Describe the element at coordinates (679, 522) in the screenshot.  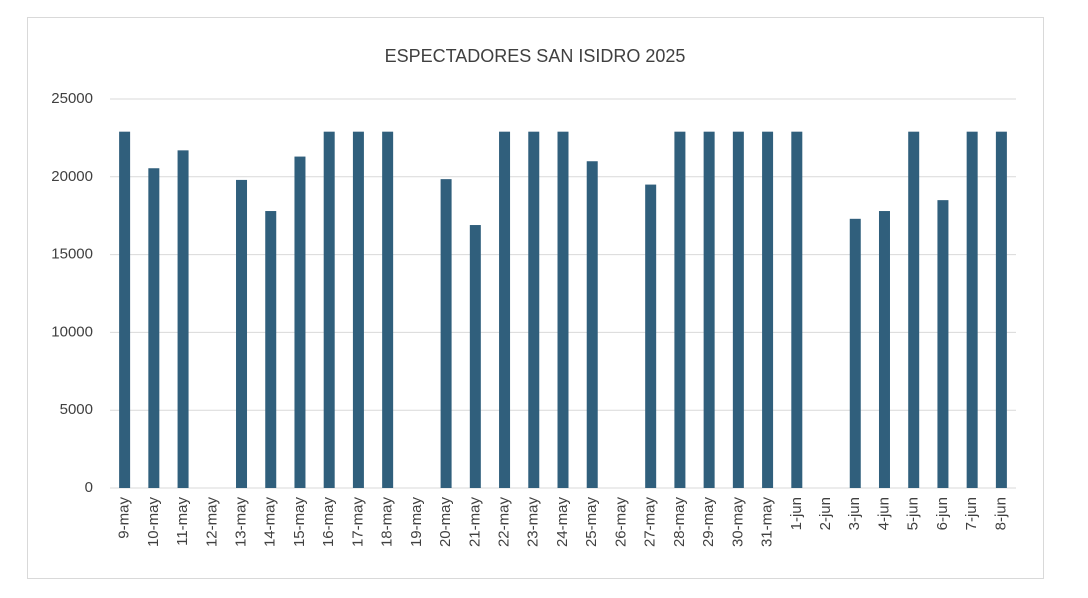
I see `x-tick-label: 28-may` at that location.